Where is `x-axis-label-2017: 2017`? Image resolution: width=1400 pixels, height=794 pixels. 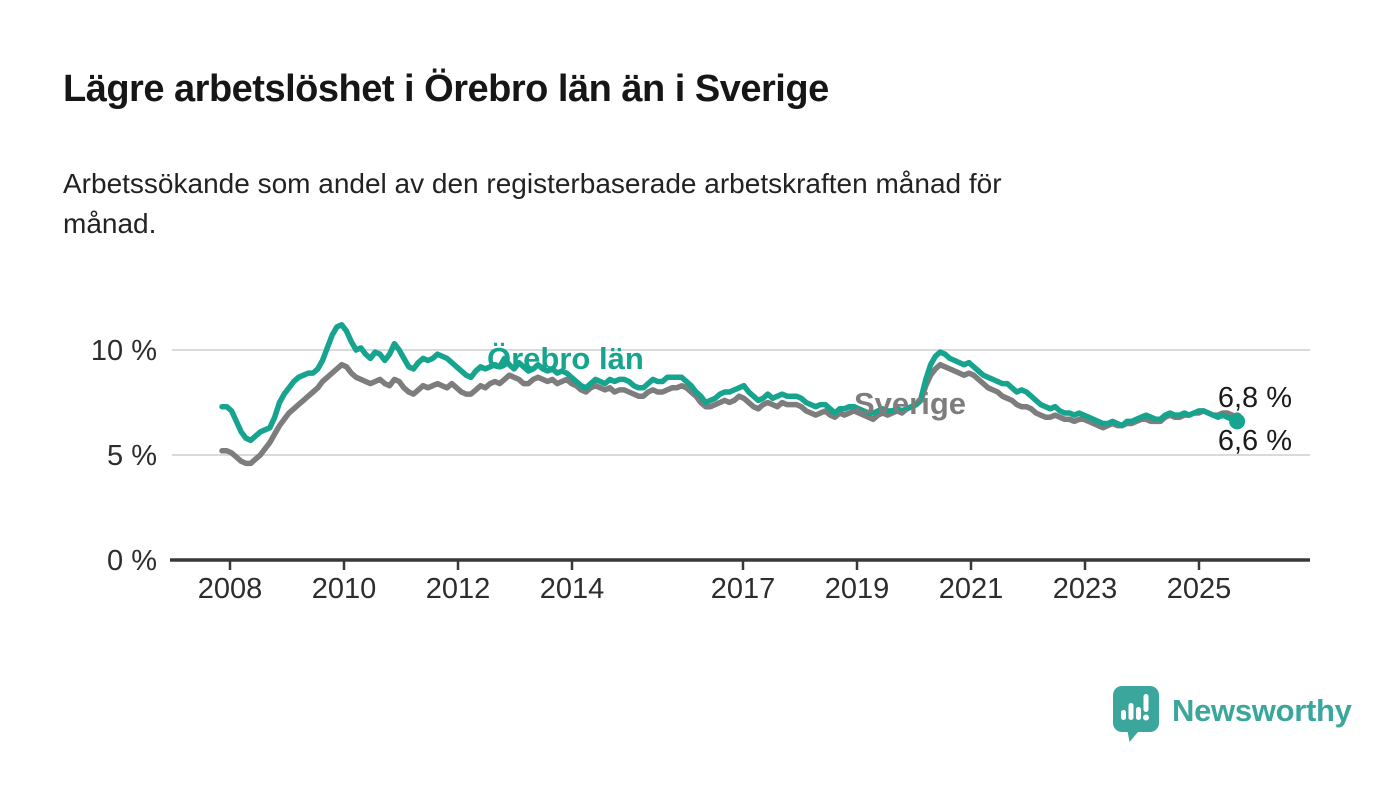 x-axis-label-2017: 2017 is located at coordinates (743, 589).